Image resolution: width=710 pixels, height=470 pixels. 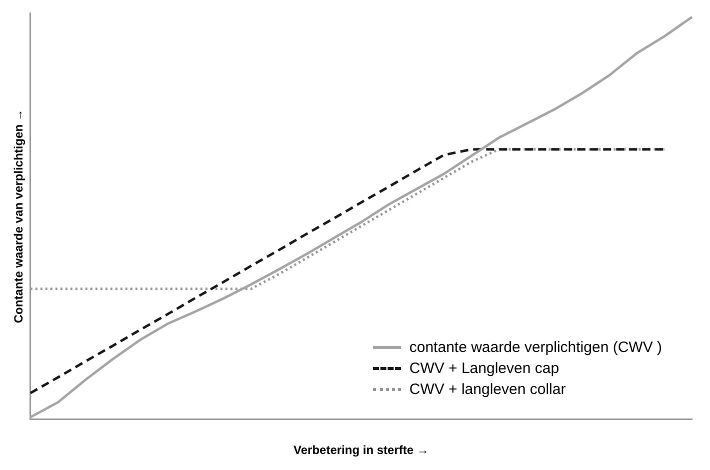 I want to click on legend-label: contante waarde verplichtigen (CWV ), so click(x=535, y=347).